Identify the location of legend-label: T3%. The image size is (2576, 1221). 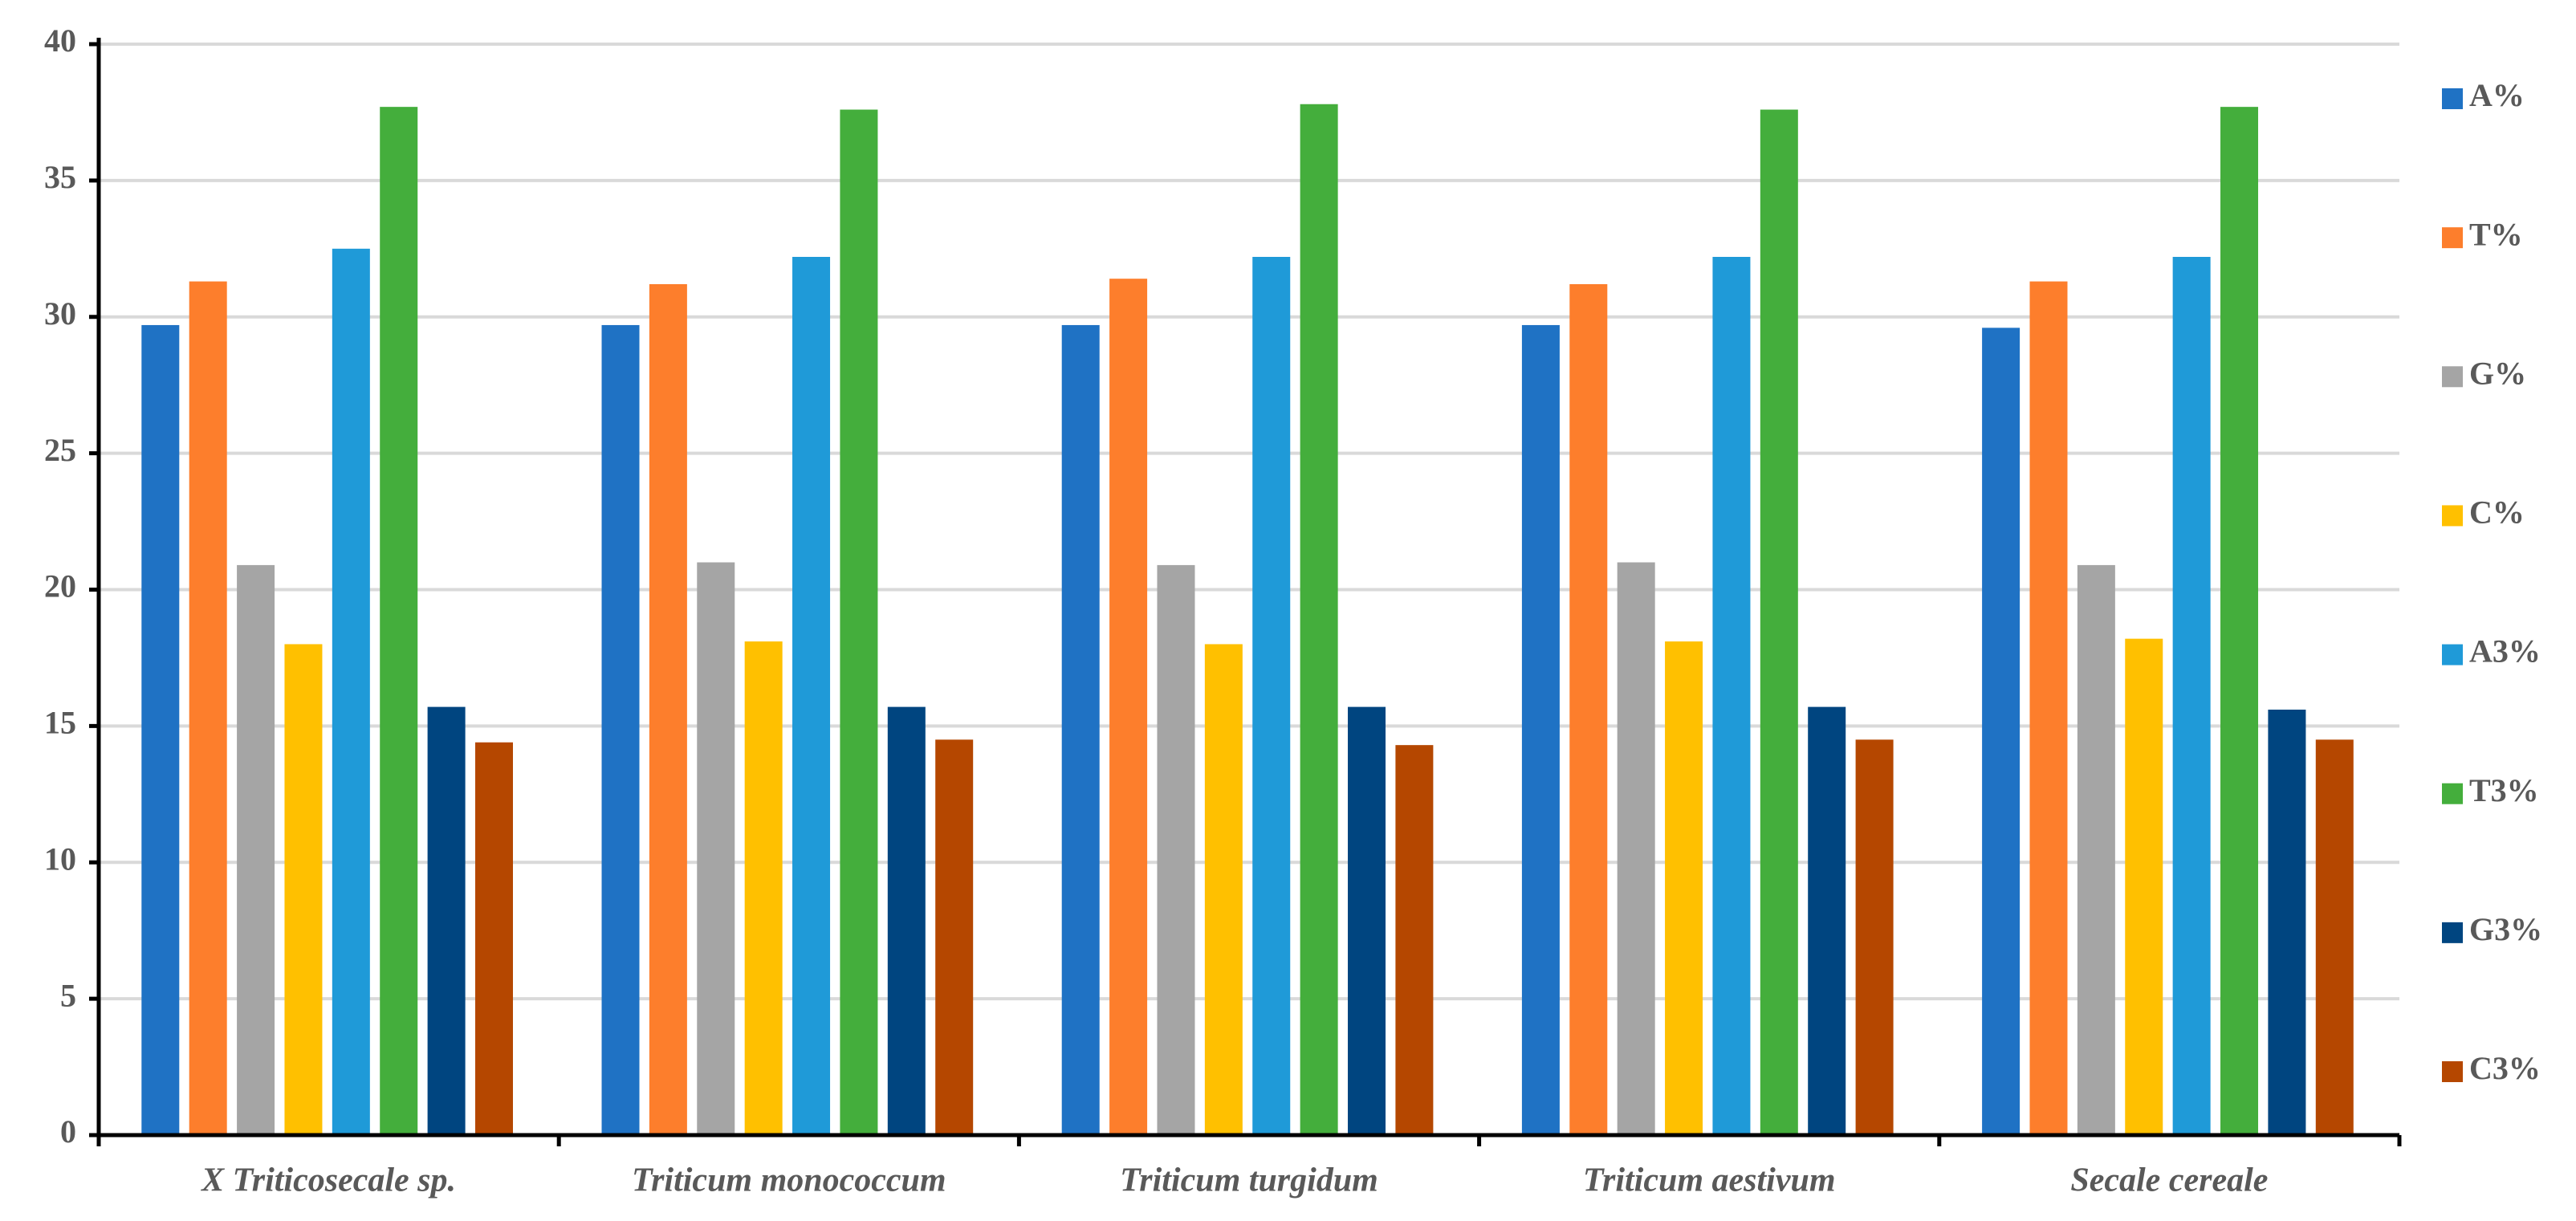
(2504, 790).